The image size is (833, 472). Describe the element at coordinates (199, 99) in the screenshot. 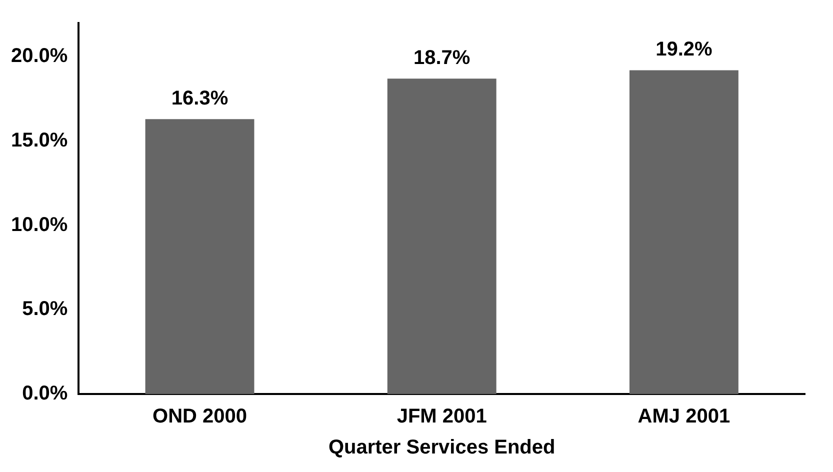

I see `data-label: 16.3%` at that location.